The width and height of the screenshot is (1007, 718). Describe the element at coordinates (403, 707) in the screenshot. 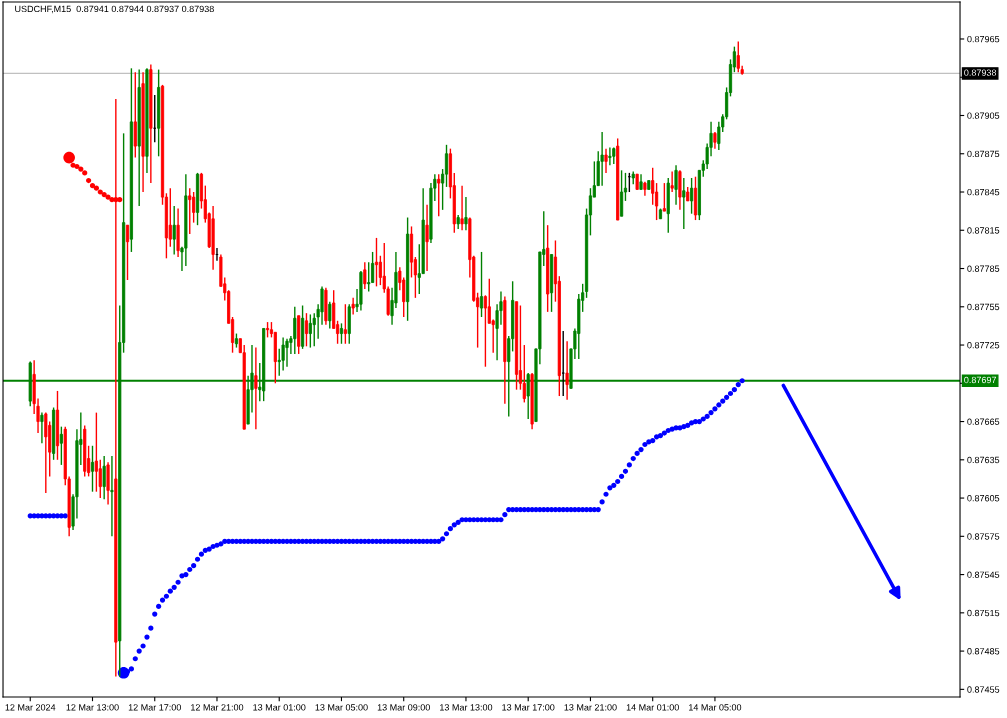

I see `x-tick-label: 13 Mar 09:00` at that location.